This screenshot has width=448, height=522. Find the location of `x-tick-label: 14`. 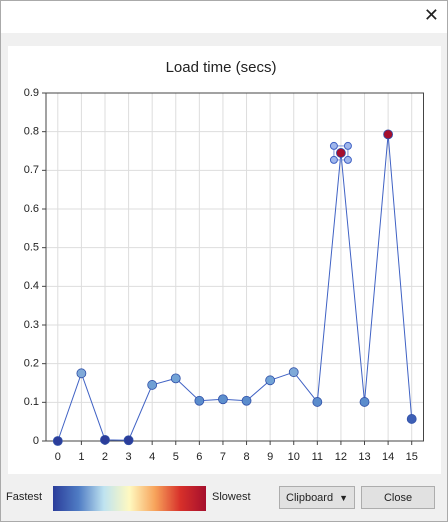

x-tick-label: 14 is located at coordinates (388, 457).